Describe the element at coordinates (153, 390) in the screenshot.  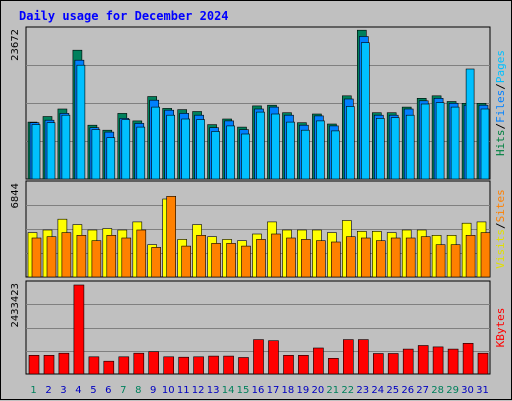
I see `x-tick-9: 9` at that location.